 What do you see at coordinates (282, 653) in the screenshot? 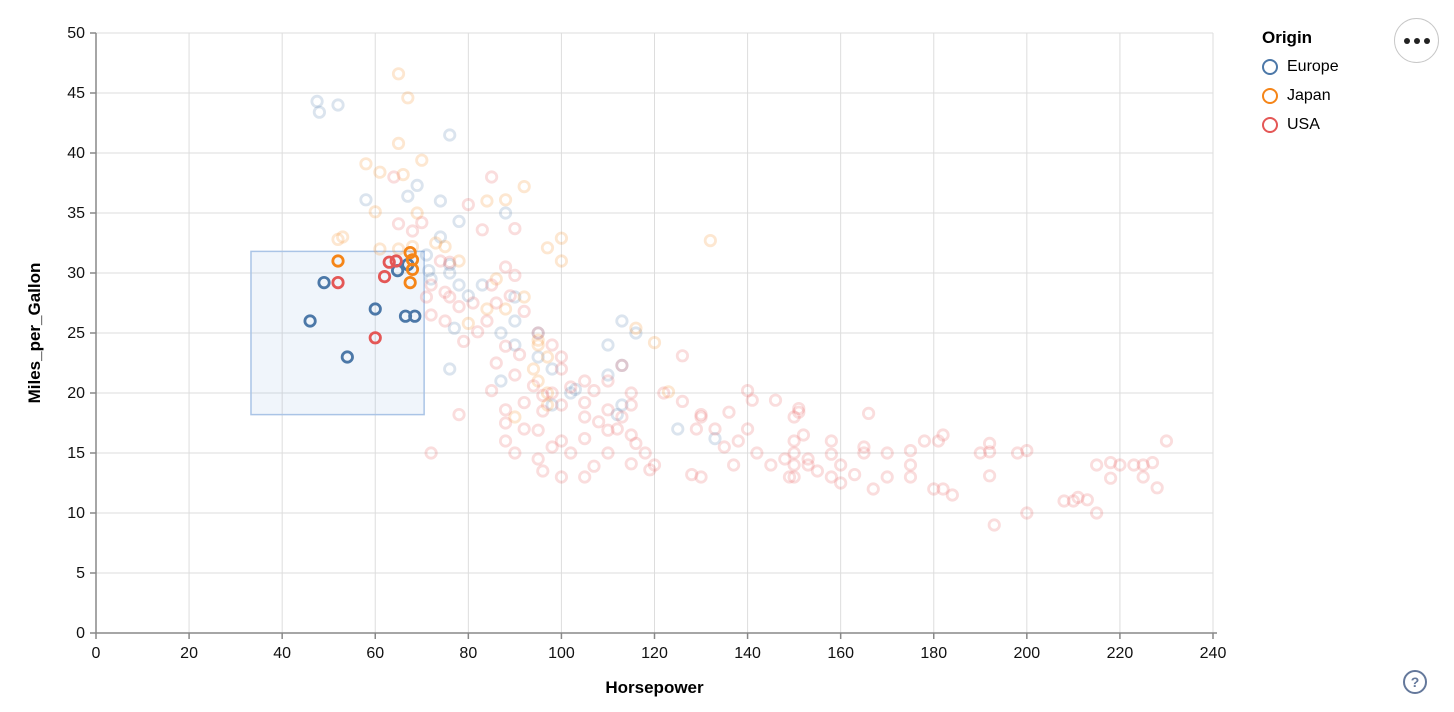
I see `x-tick-label: 40` at bounding box center [282, 653].